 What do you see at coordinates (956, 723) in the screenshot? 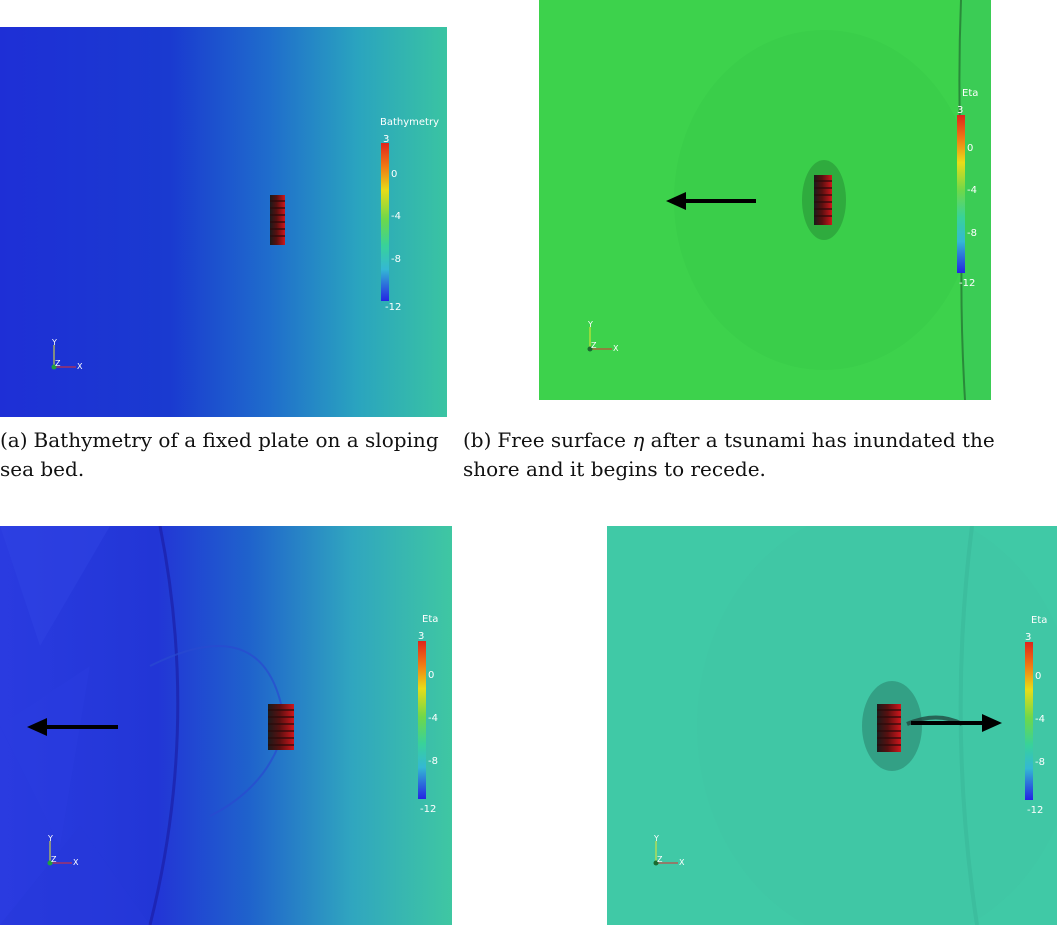
I see `arrow-right-icon` at bounding box center [956, 723].